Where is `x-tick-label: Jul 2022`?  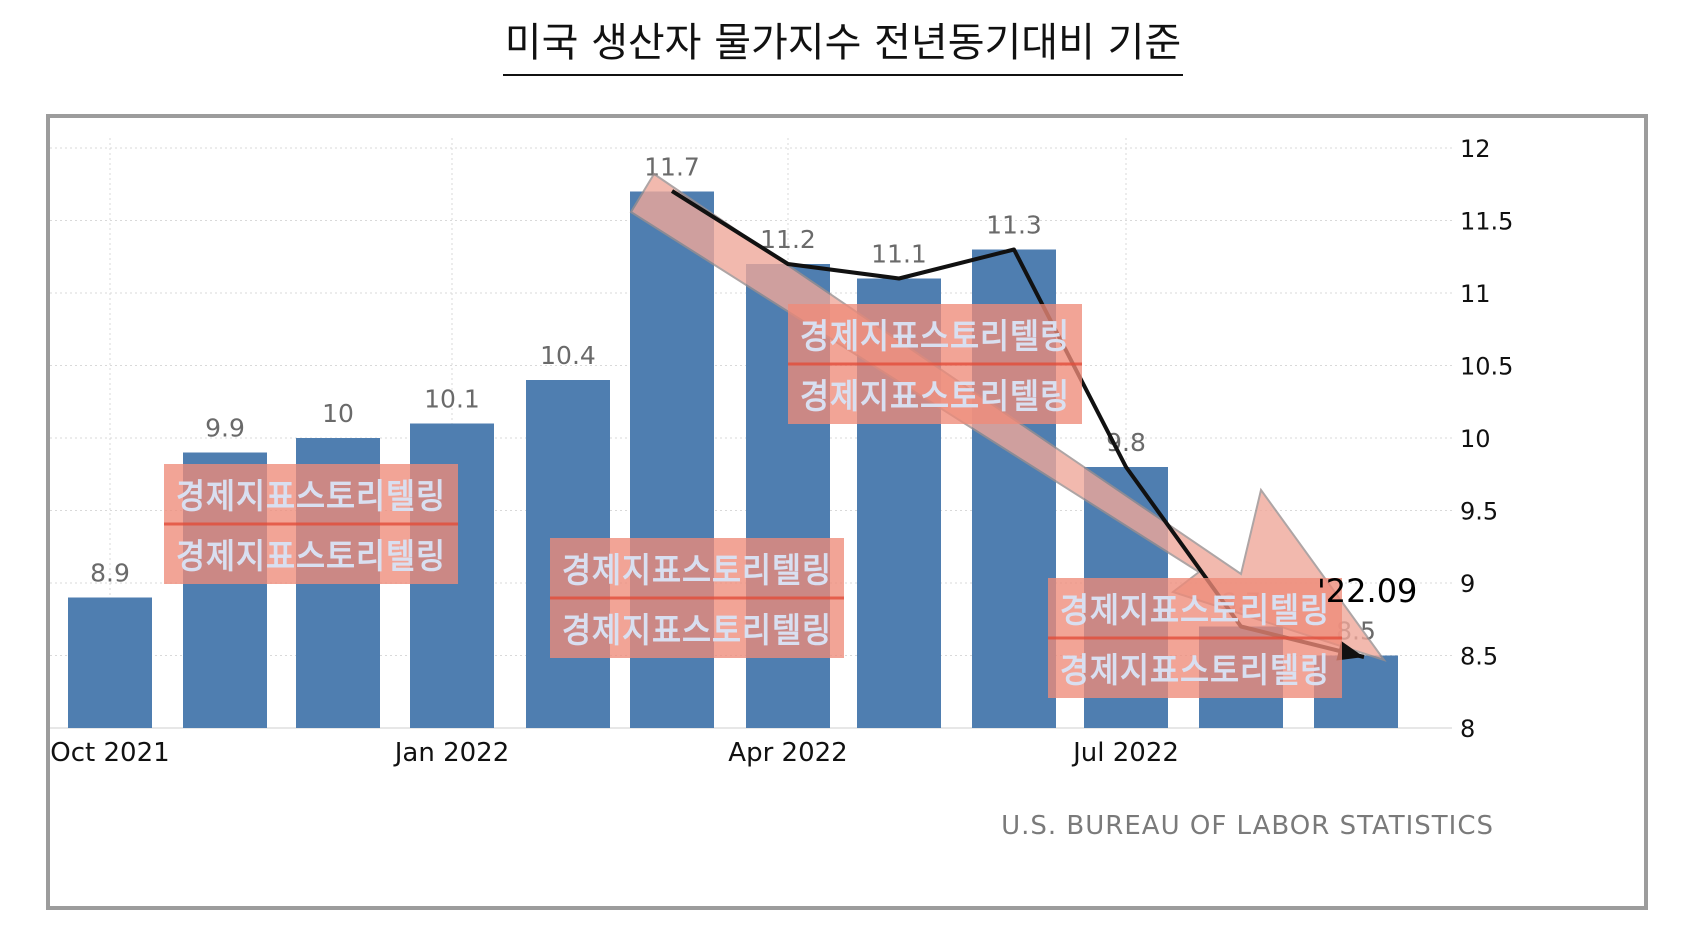
x-tick-label: Jul 2022 is located at coordinates (1125, 753).